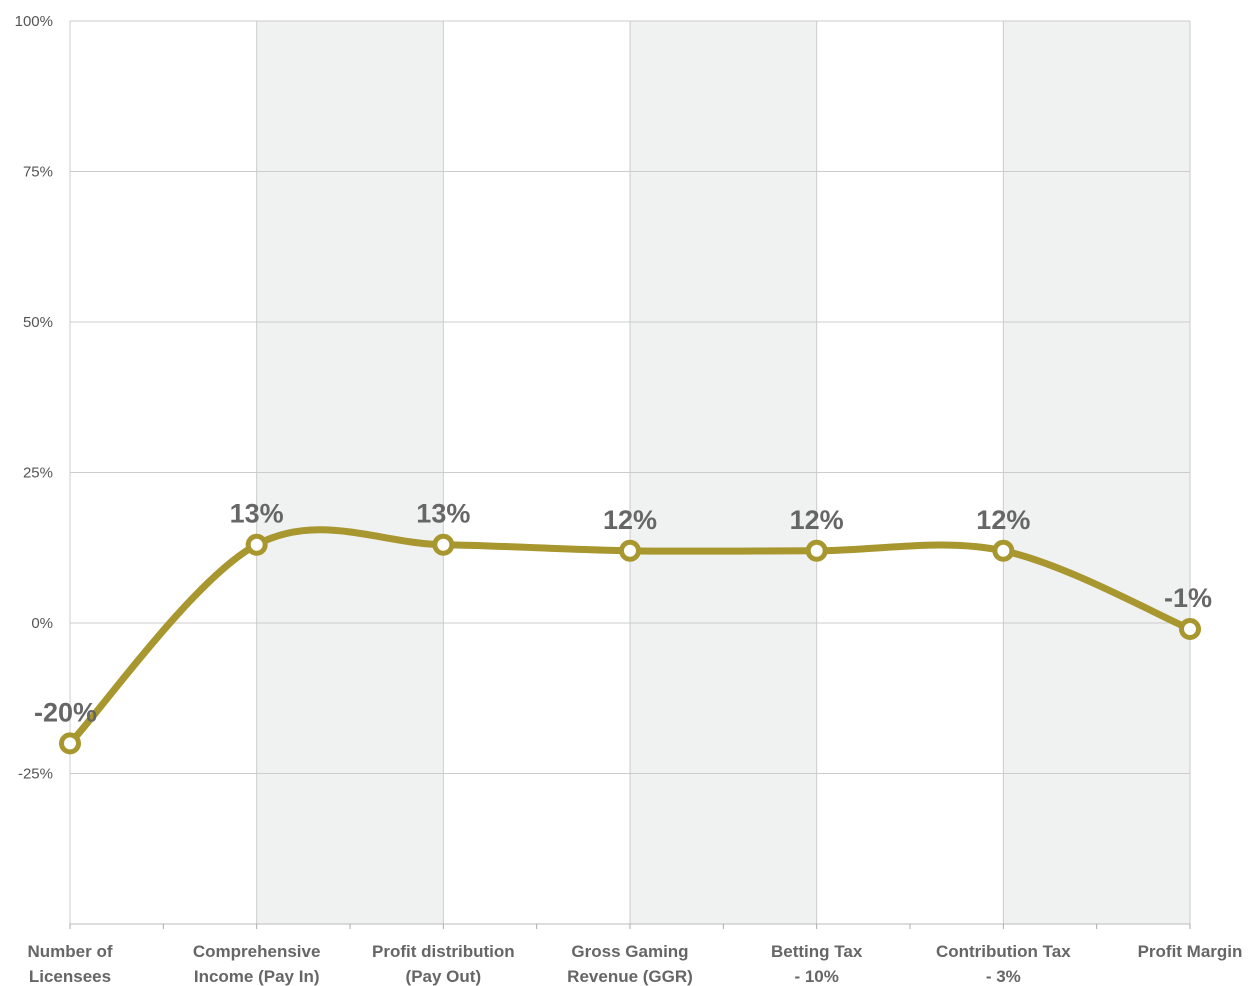 This screenshot has height=986, width=1259. I want to click on x-tick-label: Comprehensive Income (Pay In), so click(257, 964).